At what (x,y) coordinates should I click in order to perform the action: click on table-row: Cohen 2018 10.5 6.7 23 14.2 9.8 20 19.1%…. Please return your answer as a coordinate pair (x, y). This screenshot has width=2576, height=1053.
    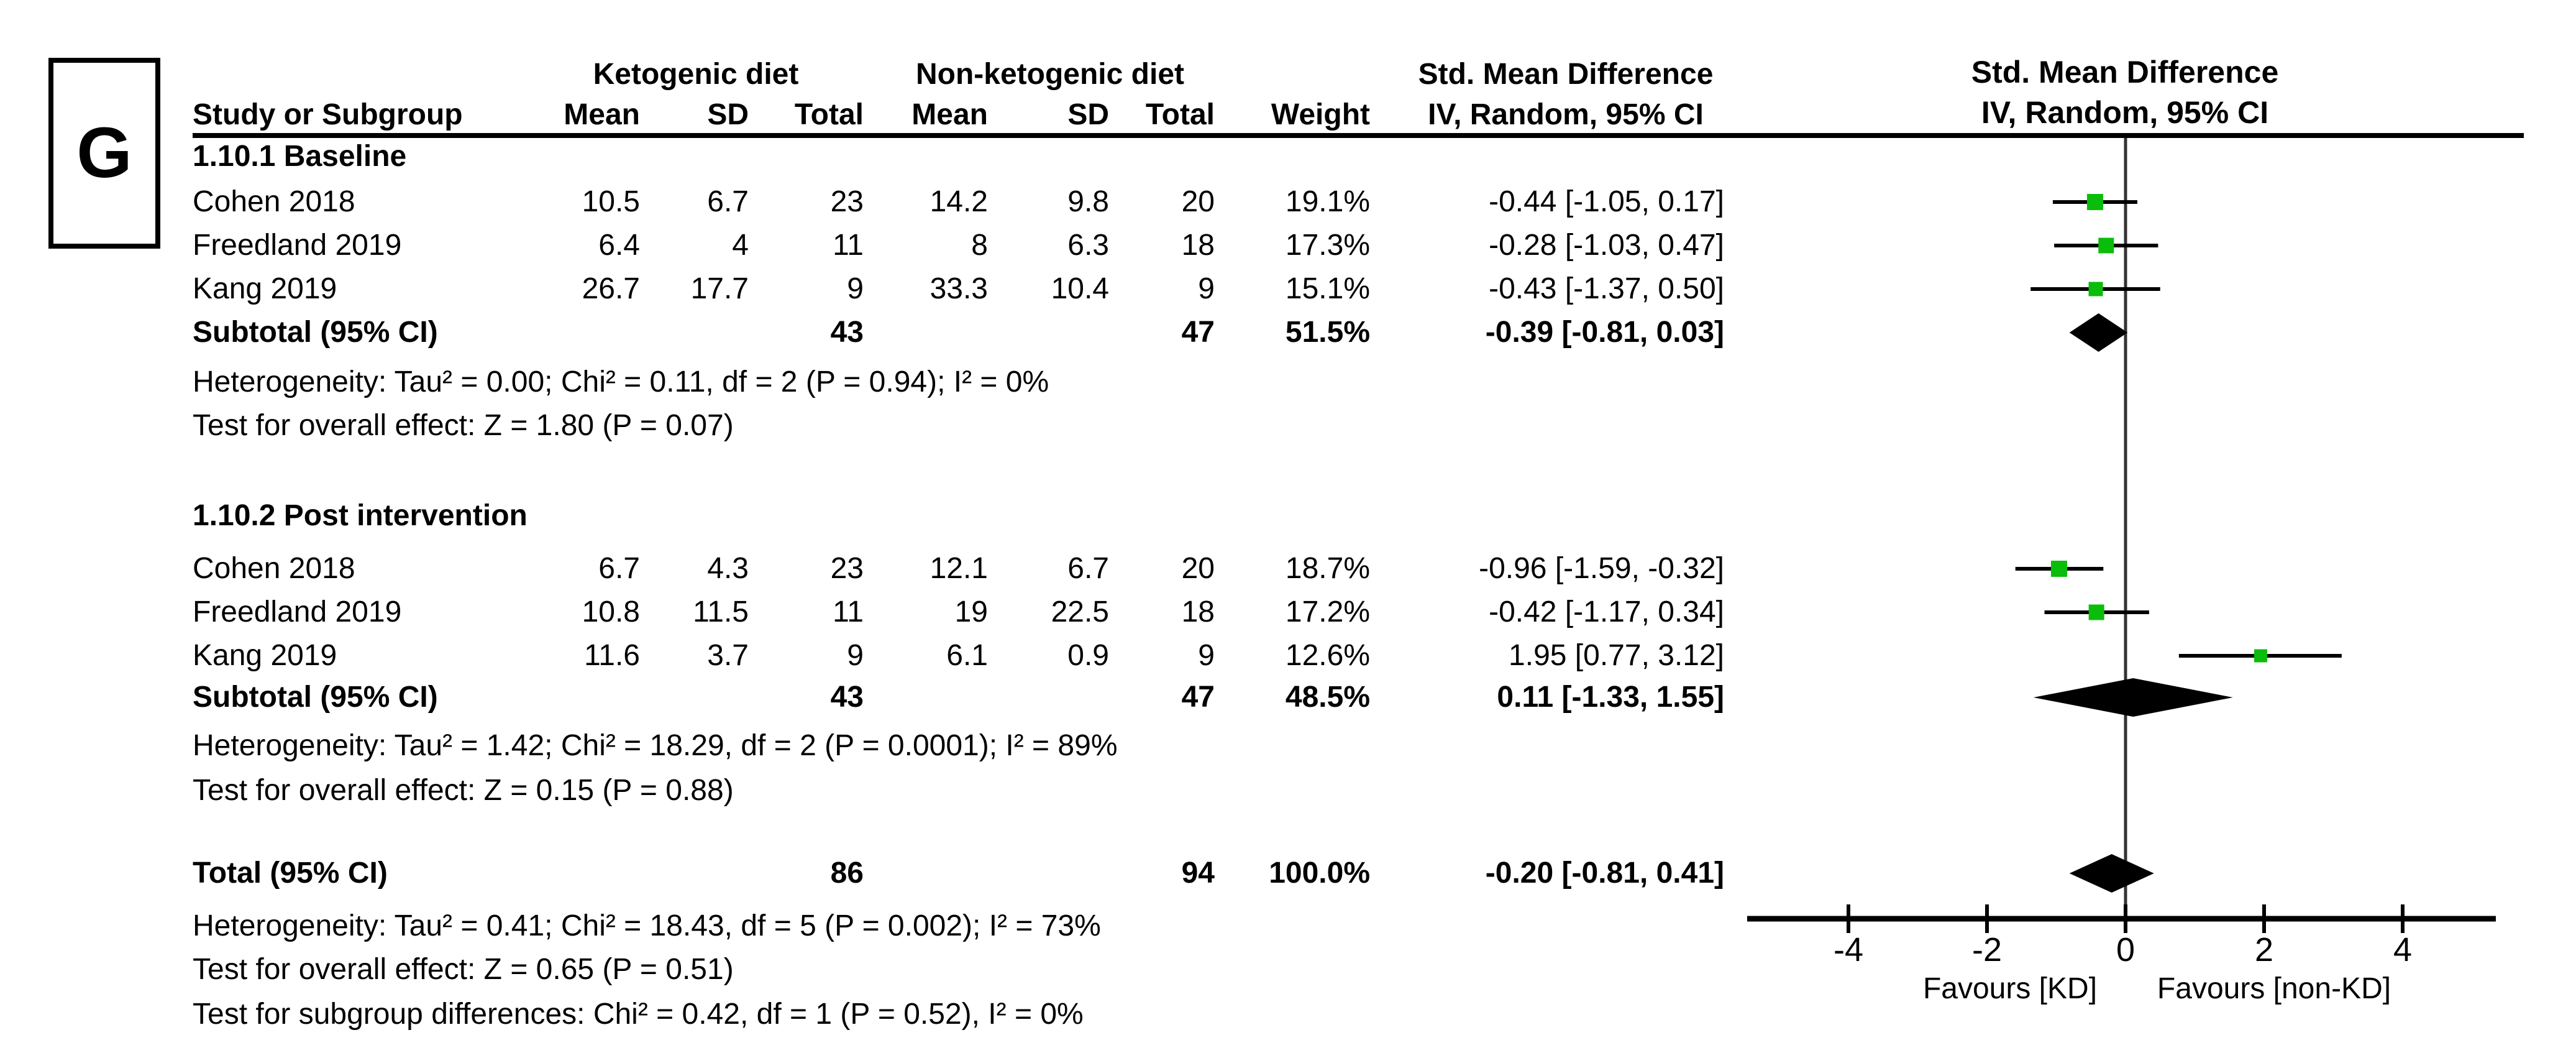
    Looking at the image, I should click on (963, 202).